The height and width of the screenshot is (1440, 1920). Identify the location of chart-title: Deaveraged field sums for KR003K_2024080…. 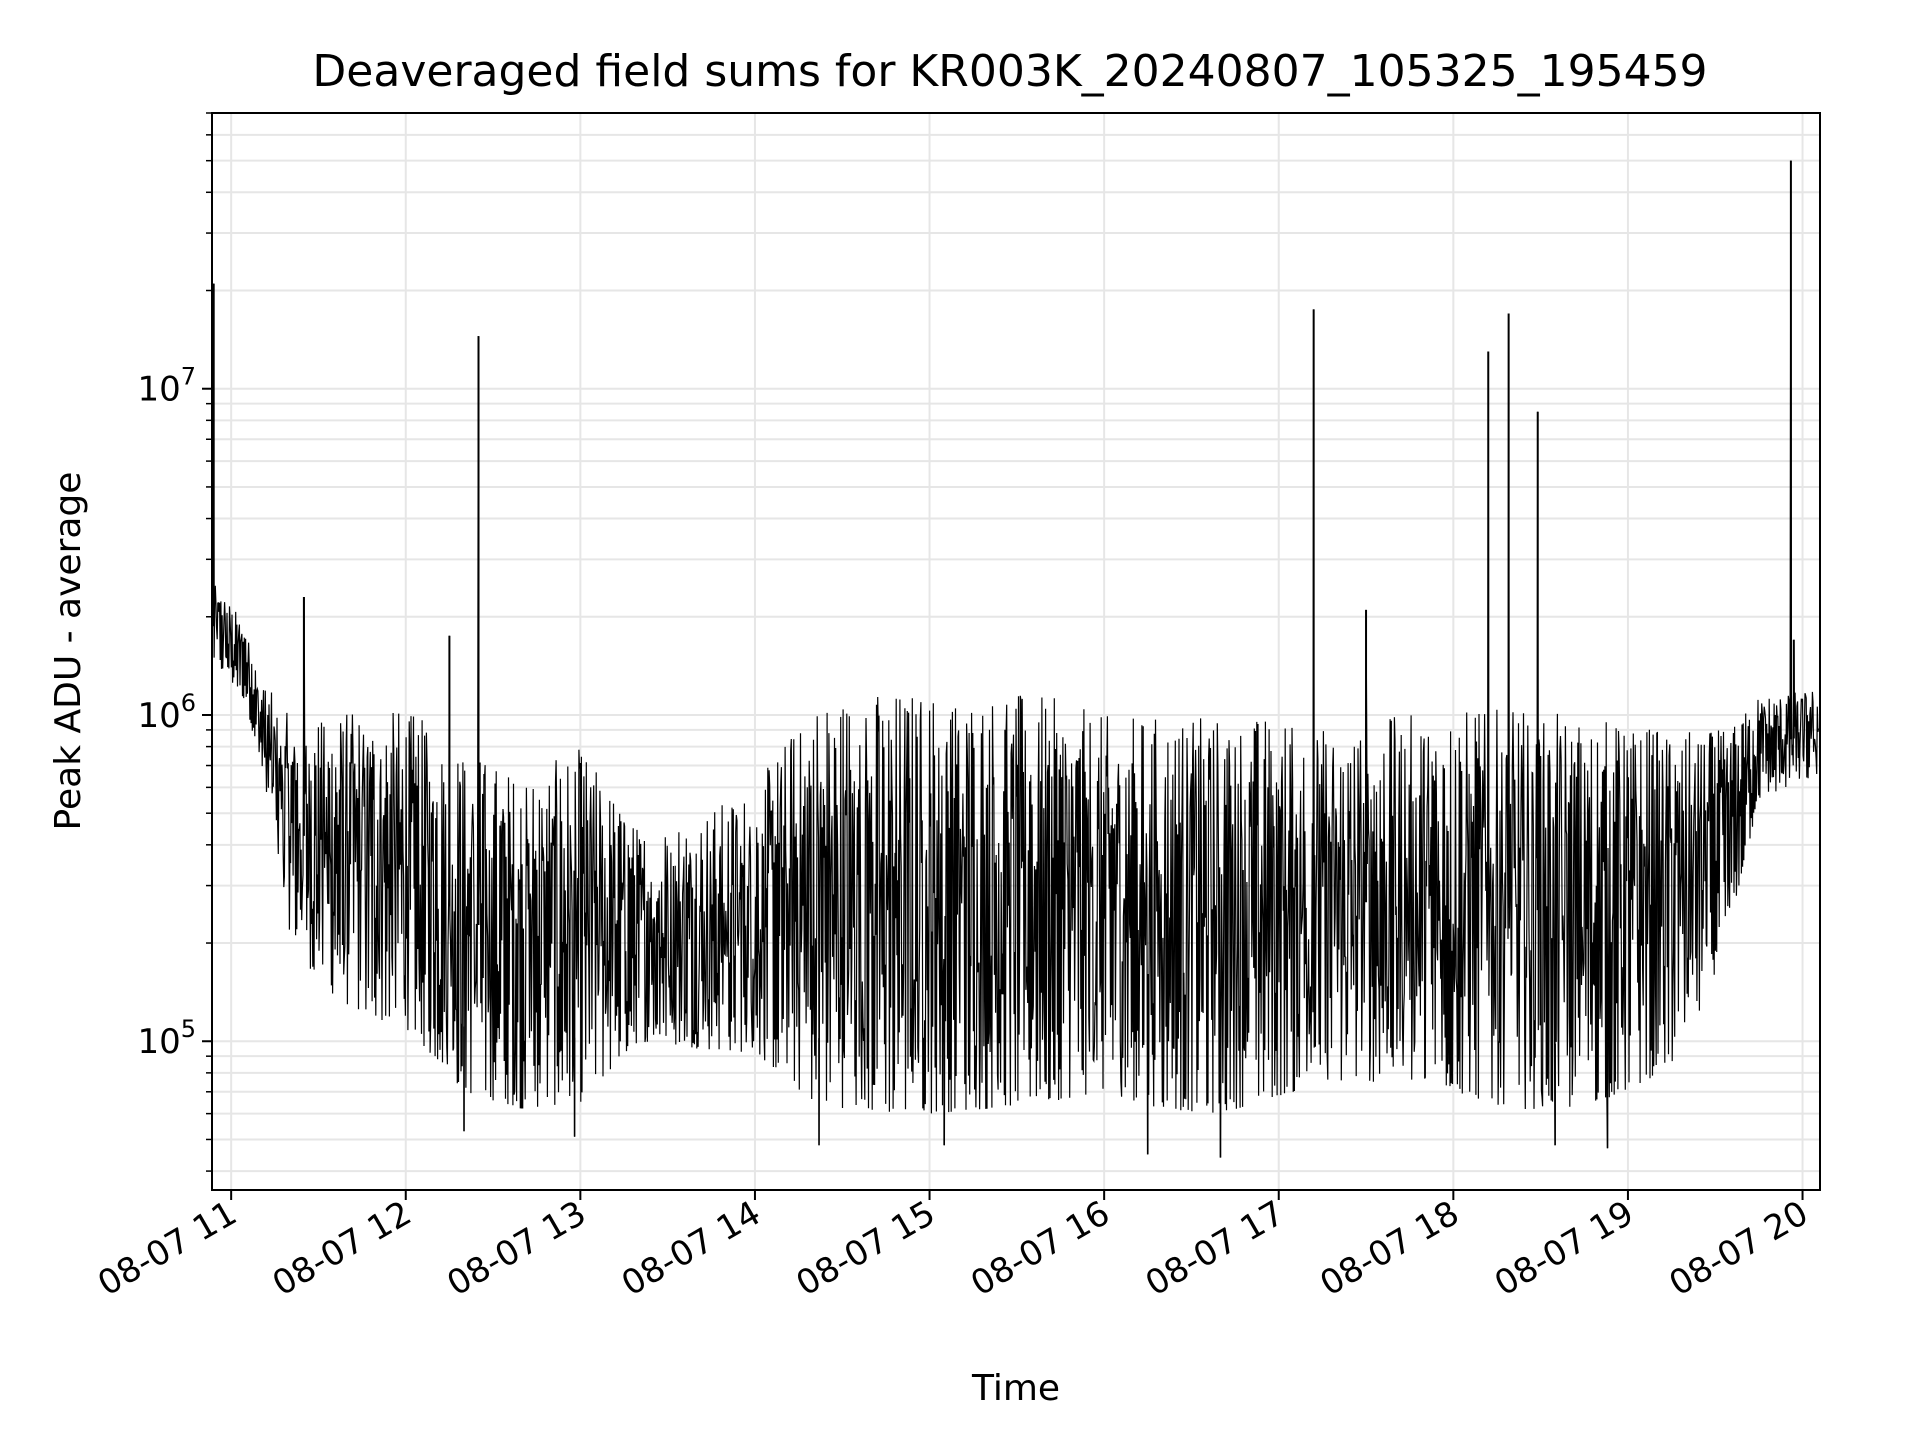
(1009, 71).